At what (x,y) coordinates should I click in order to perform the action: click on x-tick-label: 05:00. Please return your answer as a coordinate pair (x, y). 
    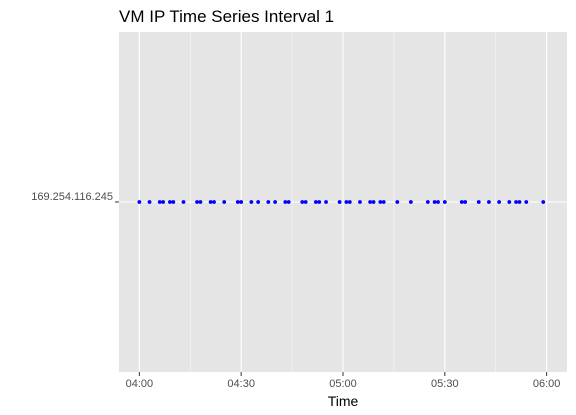
    Looking at the image, I should click on (343, 384).